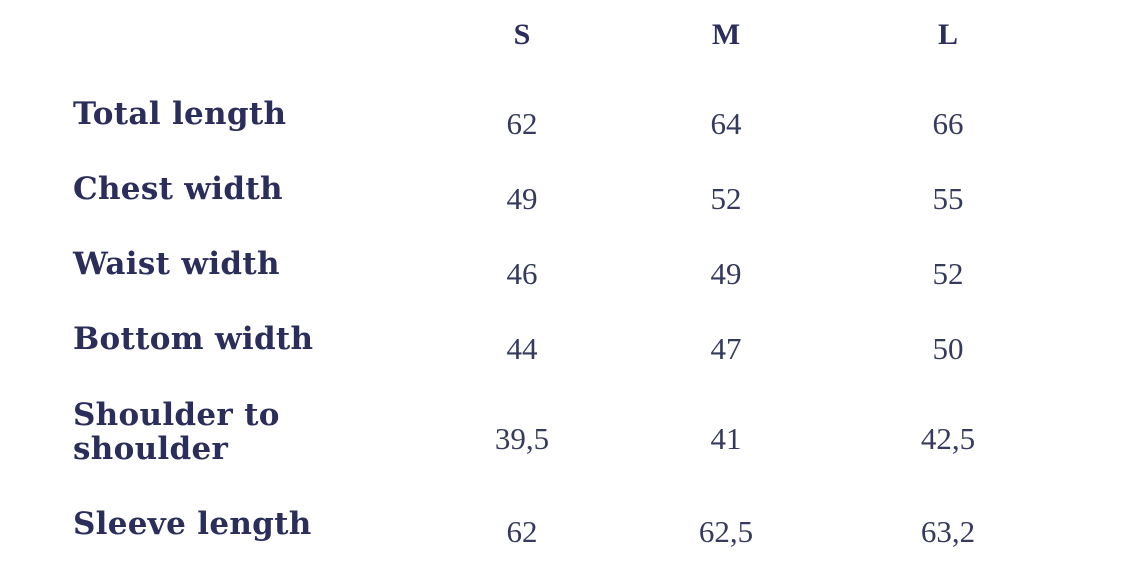 The image size is (1125, 572). What do you see at coordinates (726, 34) in the screenshot?
I see `column-header-m: M` at bounding box center [726, 34].